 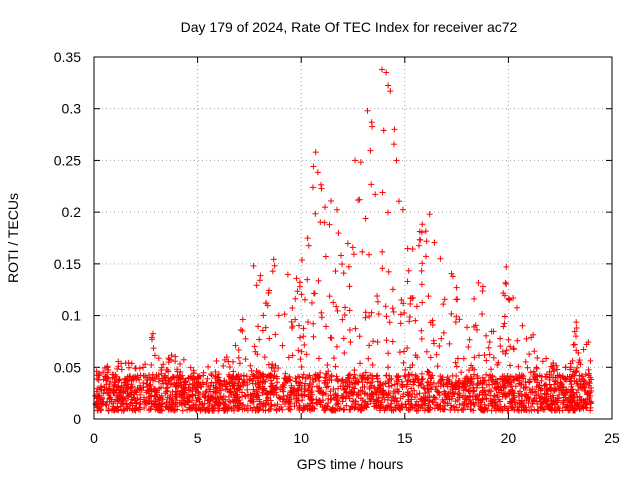 I want to click on x-axis-label: GPS time / hours, so click(x=350, y=464).